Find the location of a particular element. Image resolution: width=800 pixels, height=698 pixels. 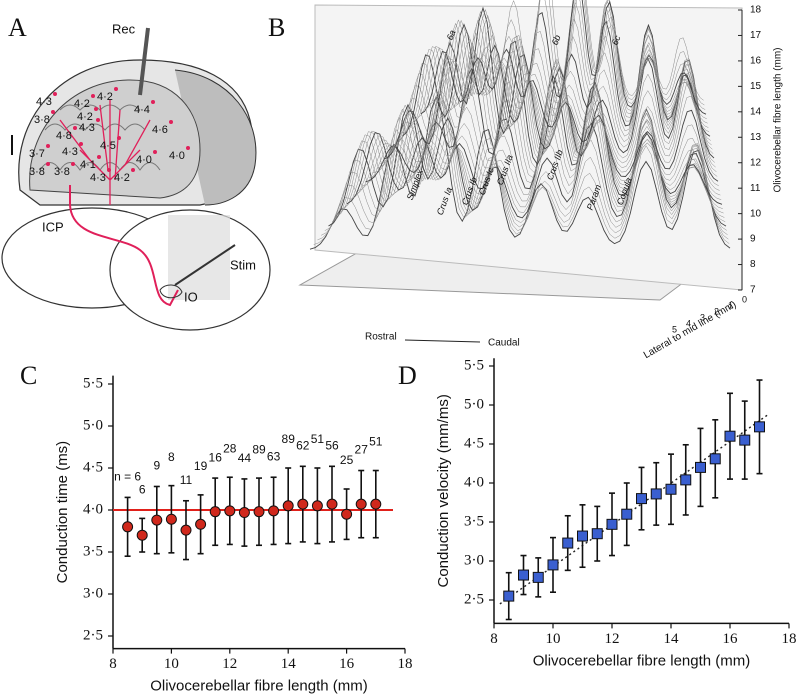

x-tick-label: 12 is located at coordinates (612, 639).